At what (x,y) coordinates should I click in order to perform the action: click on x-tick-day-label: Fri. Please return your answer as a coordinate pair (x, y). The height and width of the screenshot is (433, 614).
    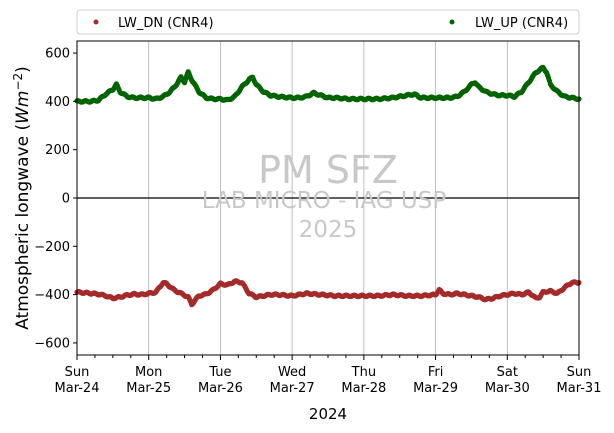
    Looking at the image, I should click on (436, 372).